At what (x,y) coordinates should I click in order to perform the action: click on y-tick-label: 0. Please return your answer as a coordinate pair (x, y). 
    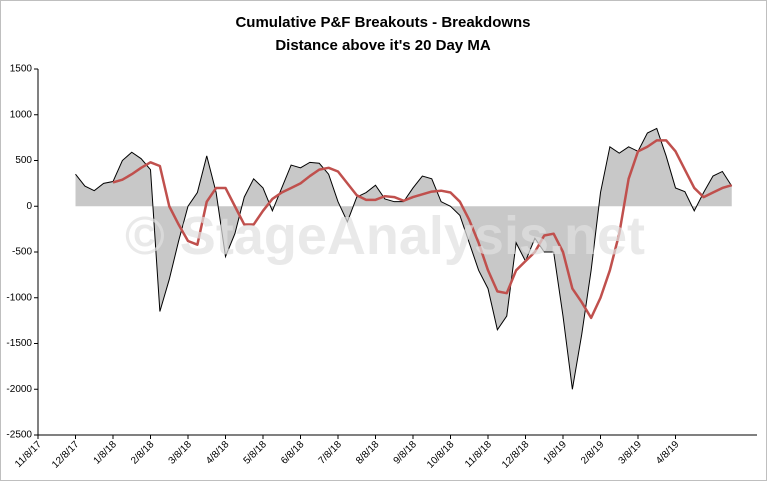
    Looking at the image, I should click on (29, 206).